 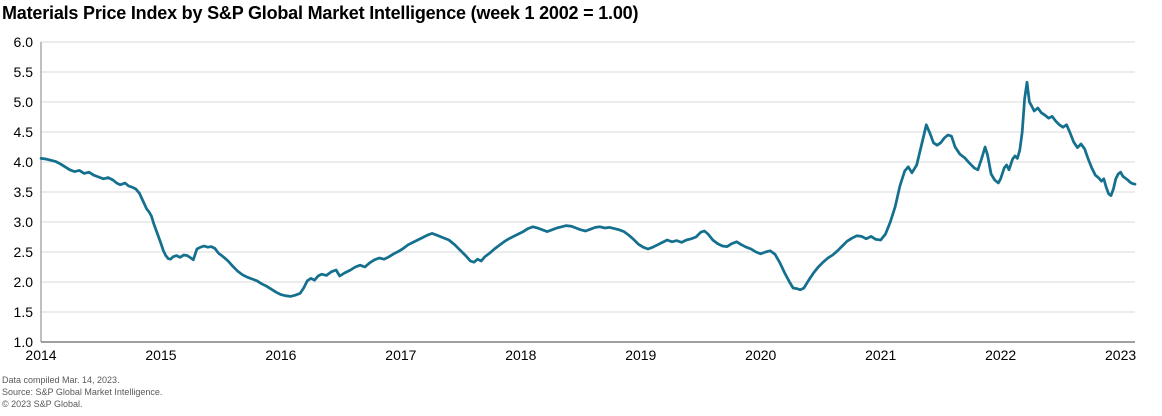 What do you see at coordinates (23, 162) in the screenshot?
I see `y-tick-label: 4.0` at bounding box center [23, 162].